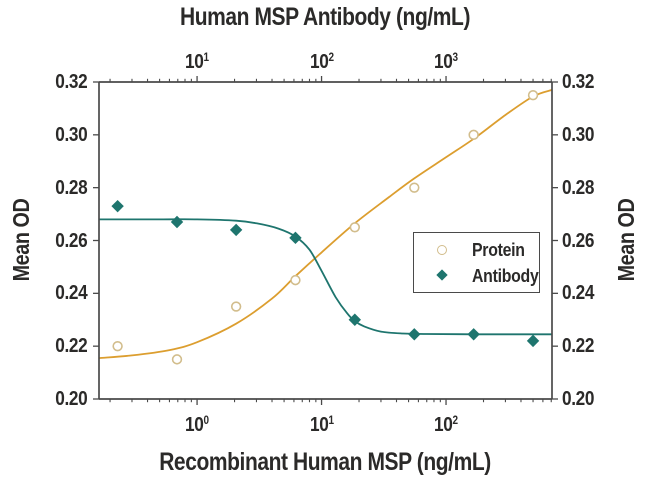 This screenshot has height=496, width=650. What do you see at coordinates (70, 82) in the screenshot?
I see `left-tick-label: 0.32` at bounding box center [70, 82].